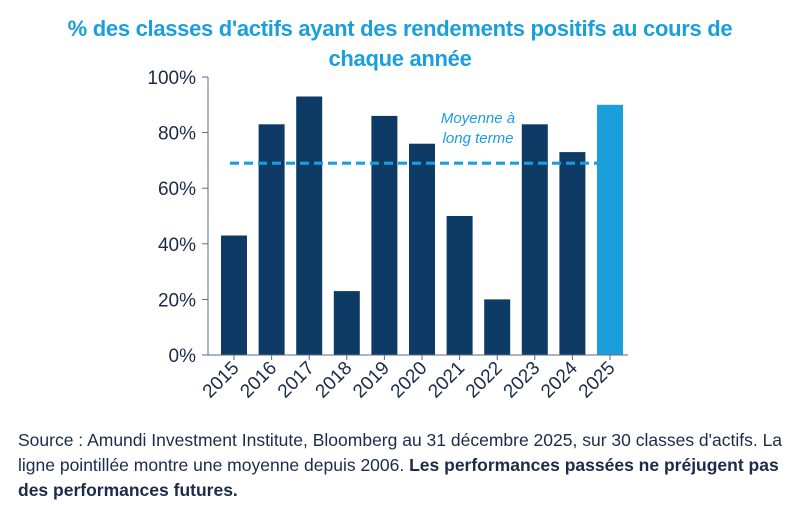 This screenshot has height=505, width=800. I want to click on chart-title-line2: chaque année, so click(400, 58).